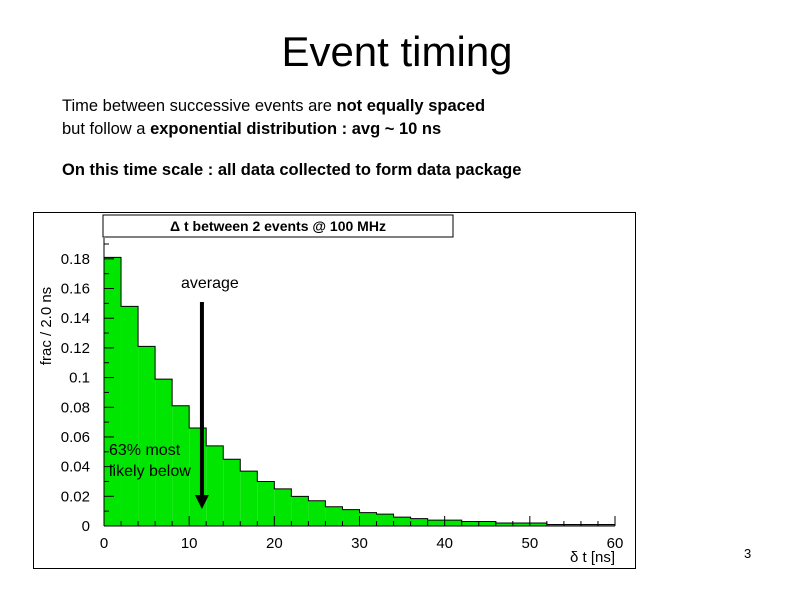 This screenshot has width=794, height=595. Describe the element at coordinates (274, 543) in the screenshot. I see `x-tick-label: 20` at that location.